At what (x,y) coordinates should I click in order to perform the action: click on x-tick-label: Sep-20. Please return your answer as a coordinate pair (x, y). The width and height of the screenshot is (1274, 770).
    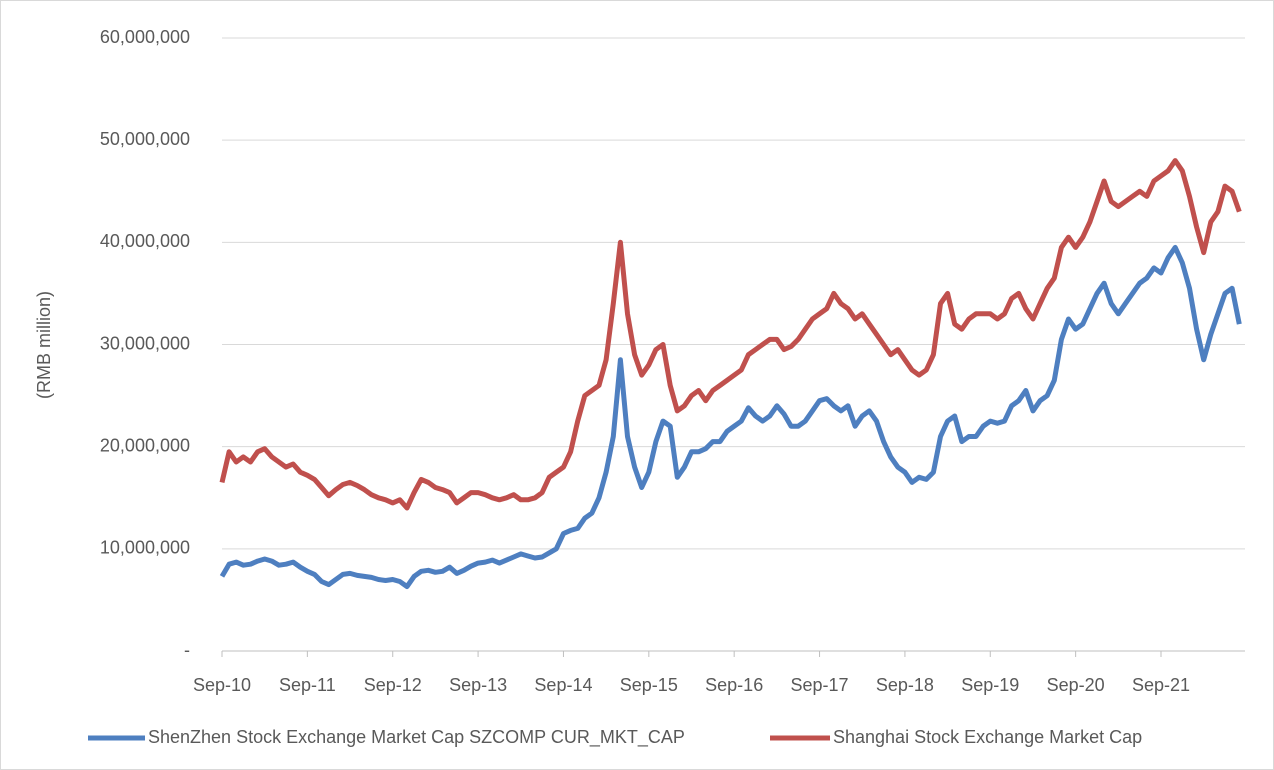
    Looking at the image, I should click on (1076, 685).